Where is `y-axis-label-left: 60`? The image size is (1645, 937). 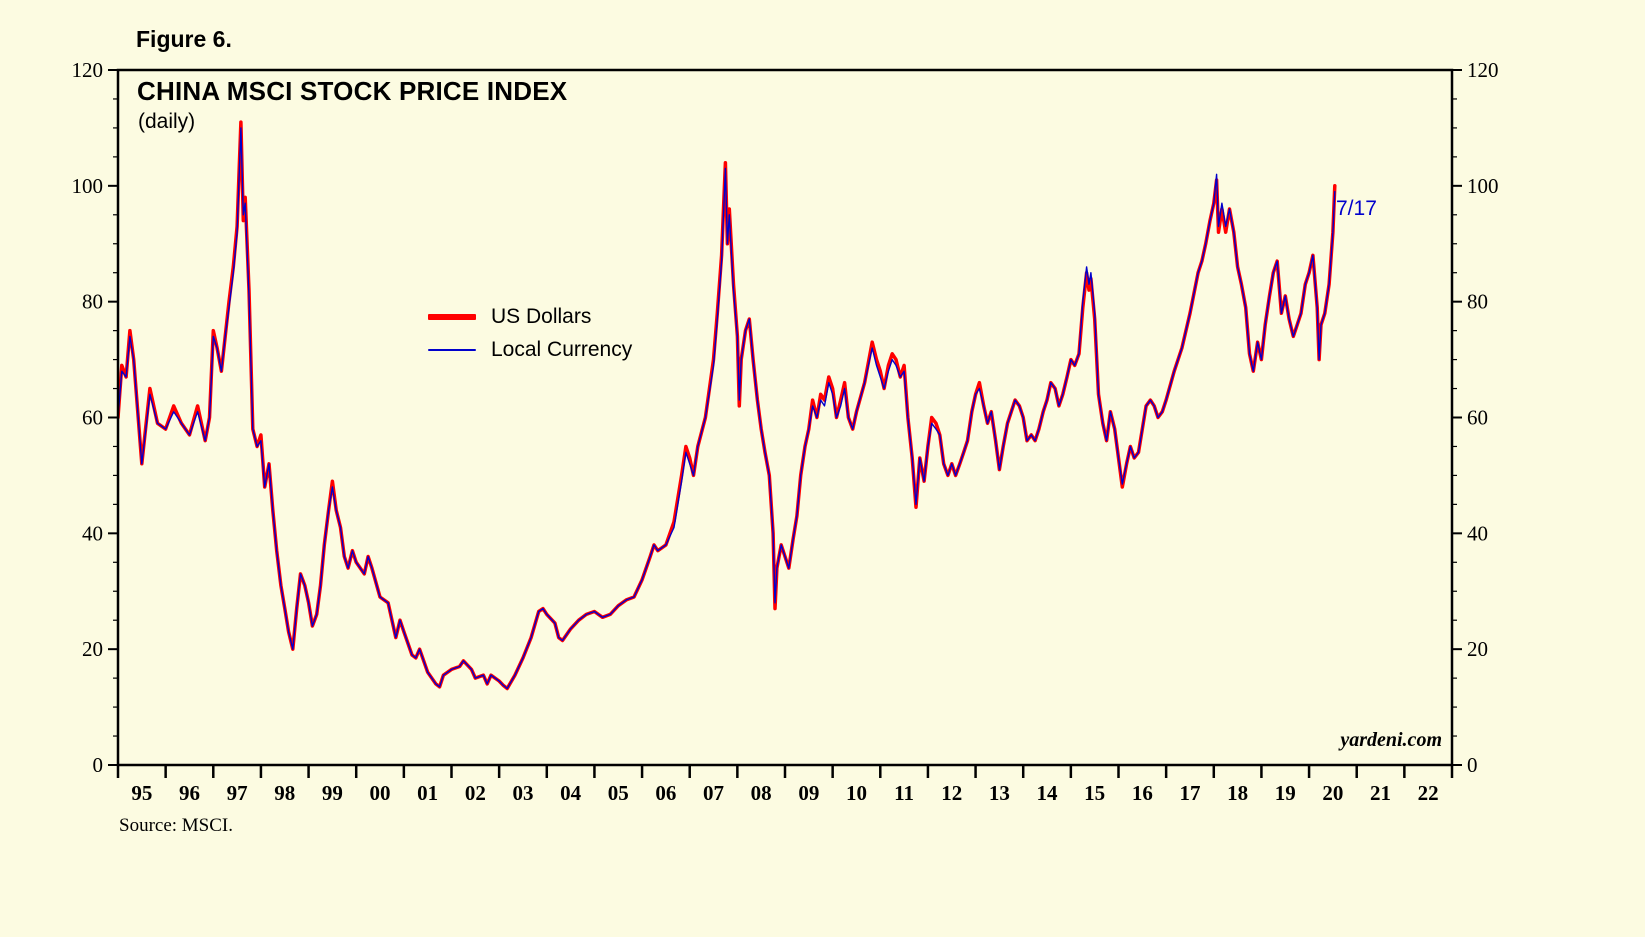 y-axis-label-left: 60 is located at coordinates (92, 418).